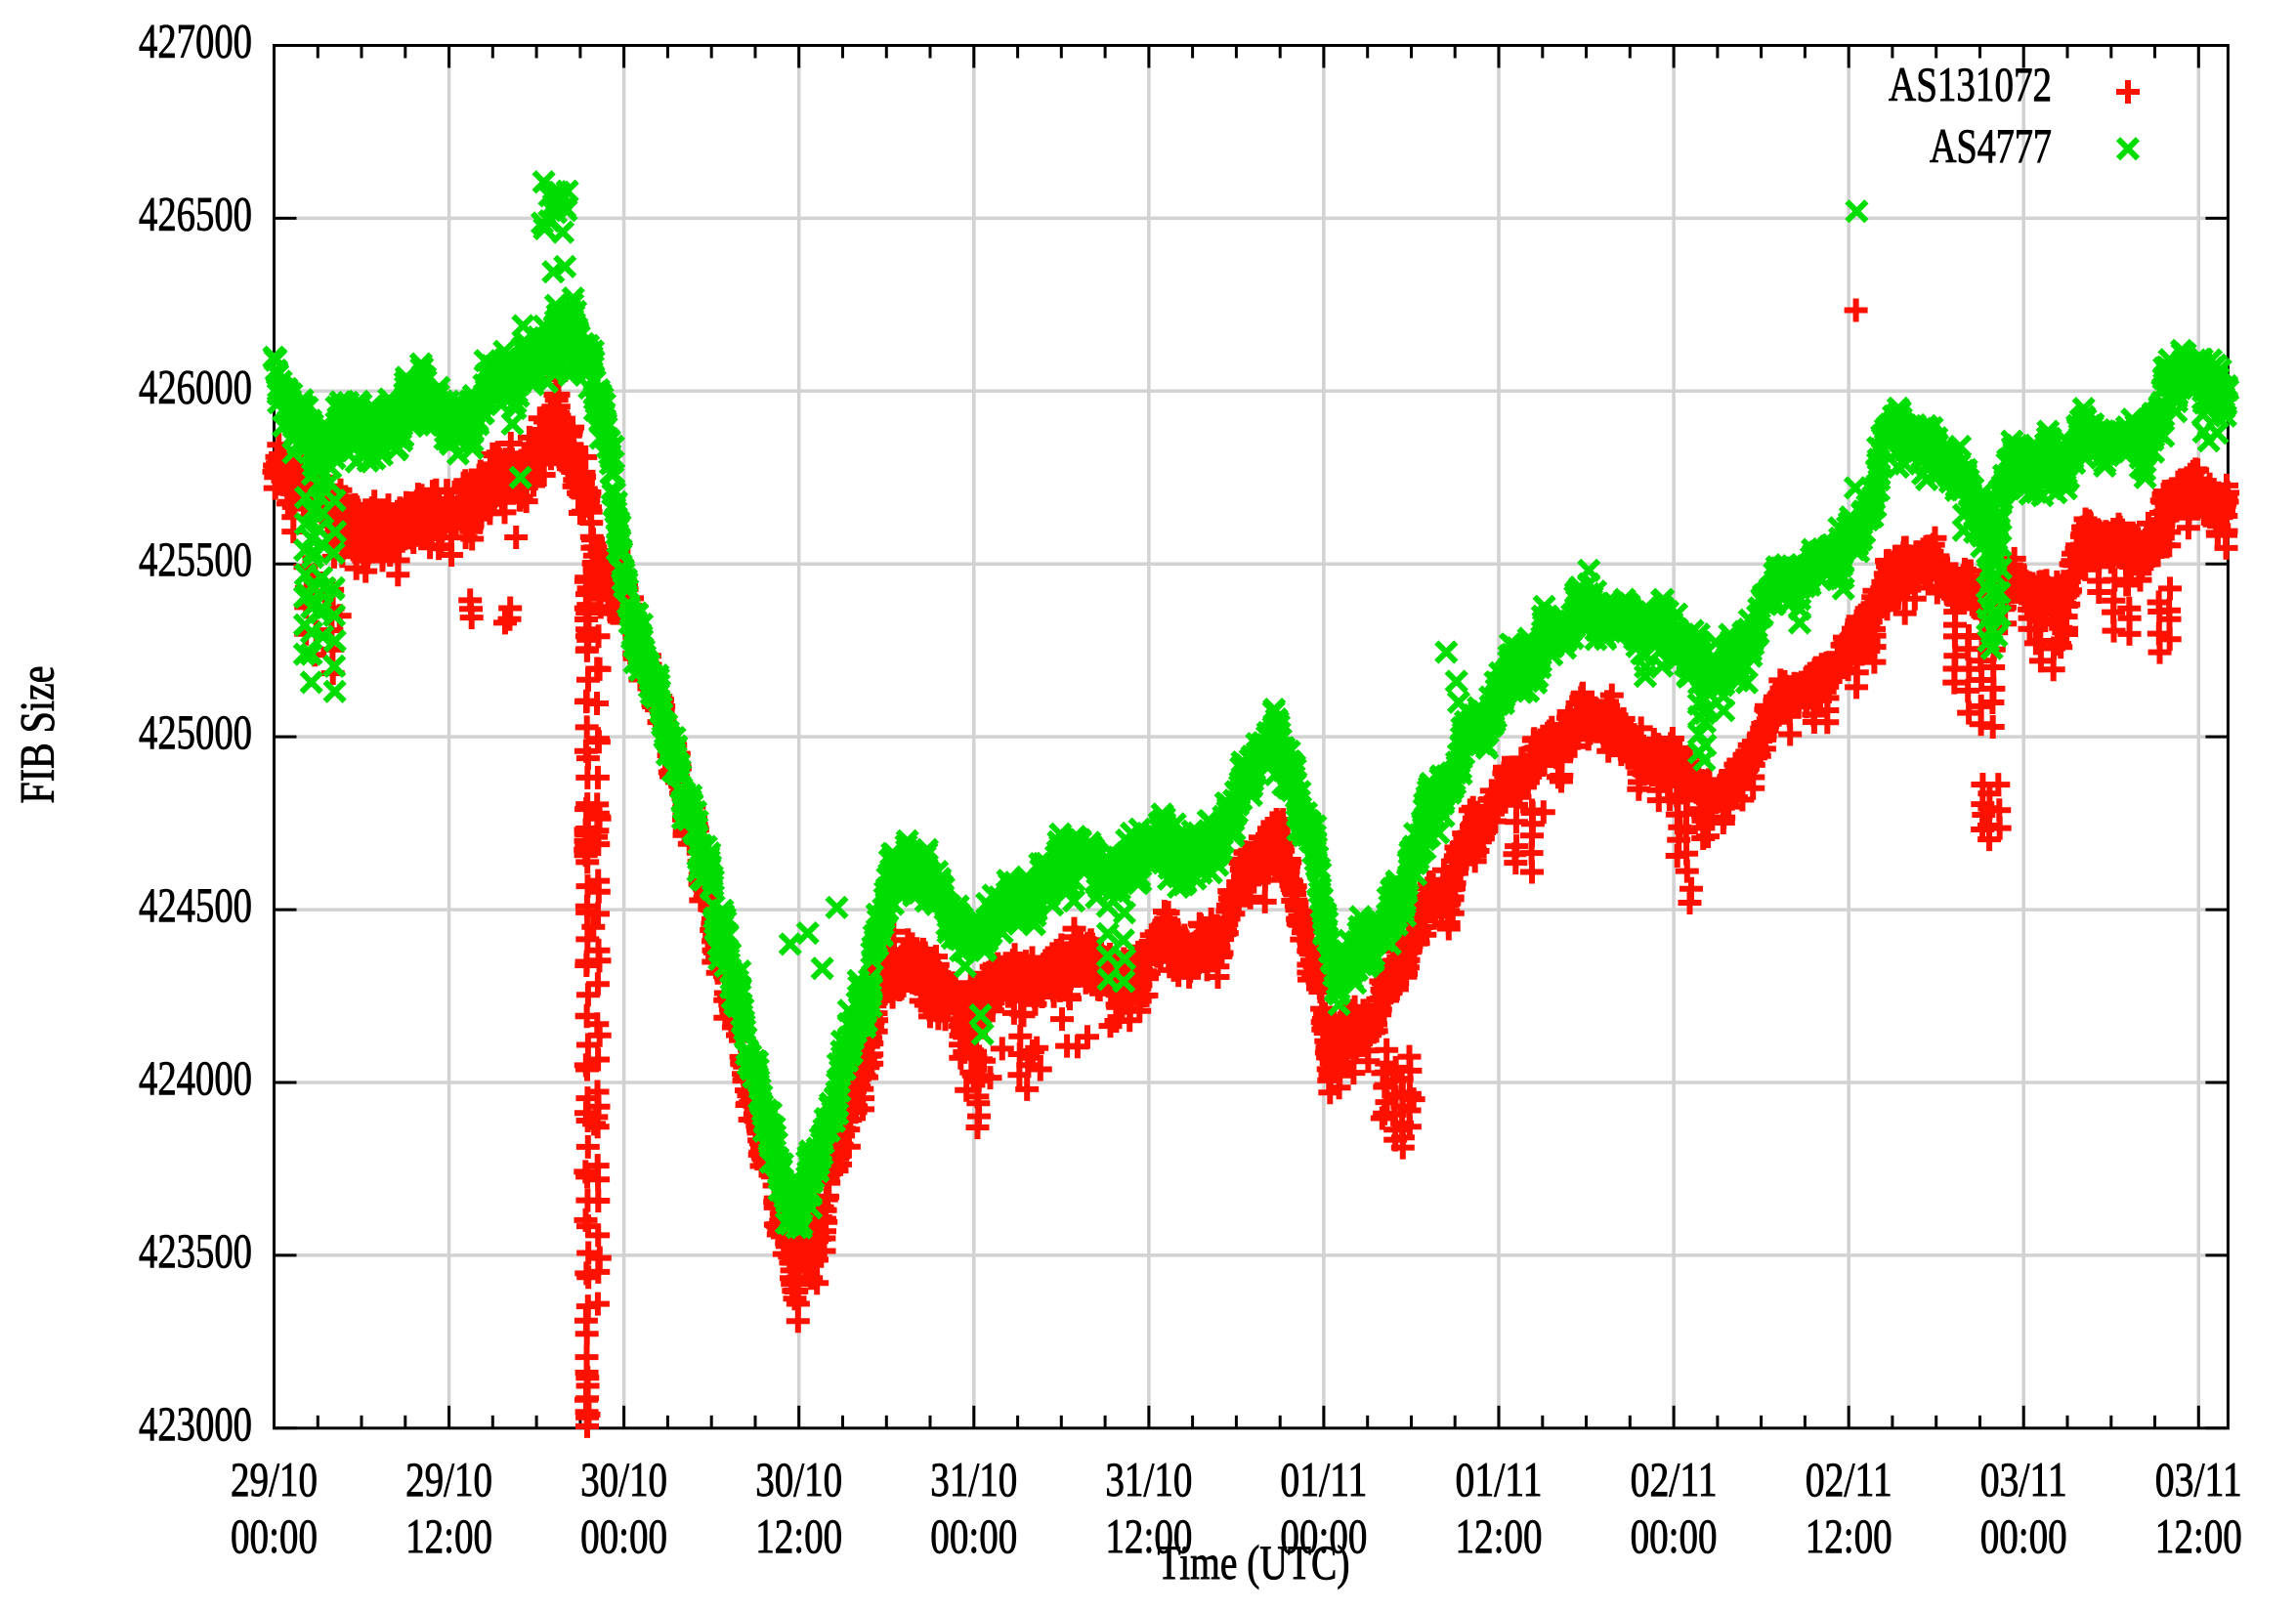  Describe the element at coordinates (195, 386) in the screenshot. I see `svg-text: 426000` at that location.